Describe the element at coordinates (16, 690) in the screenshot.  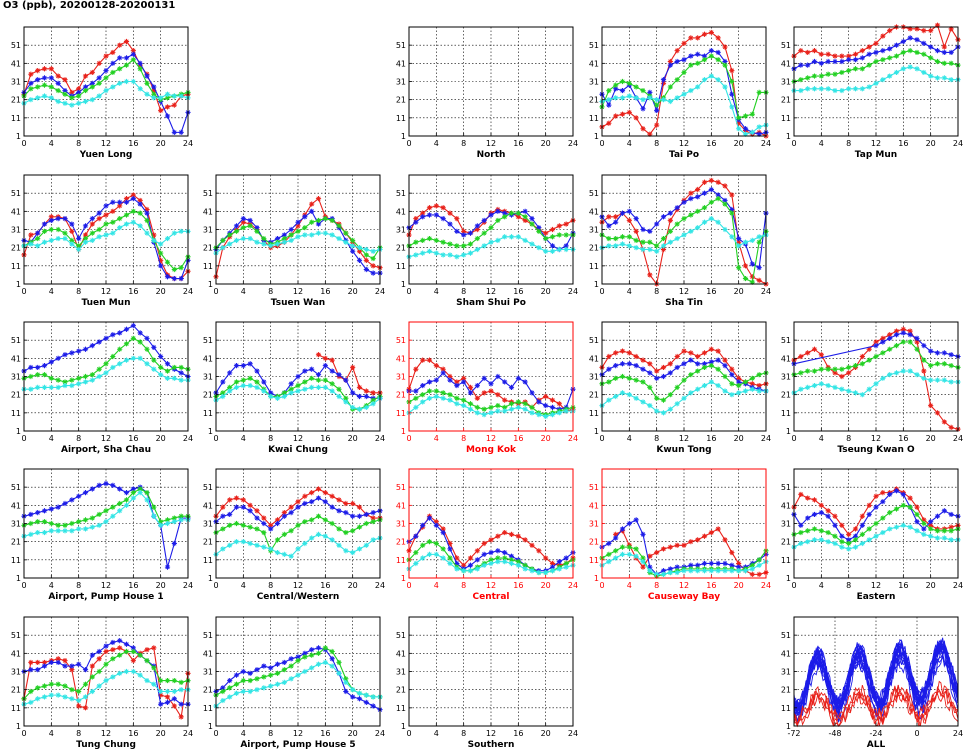
I see `y-tick-label: 21` at that location.